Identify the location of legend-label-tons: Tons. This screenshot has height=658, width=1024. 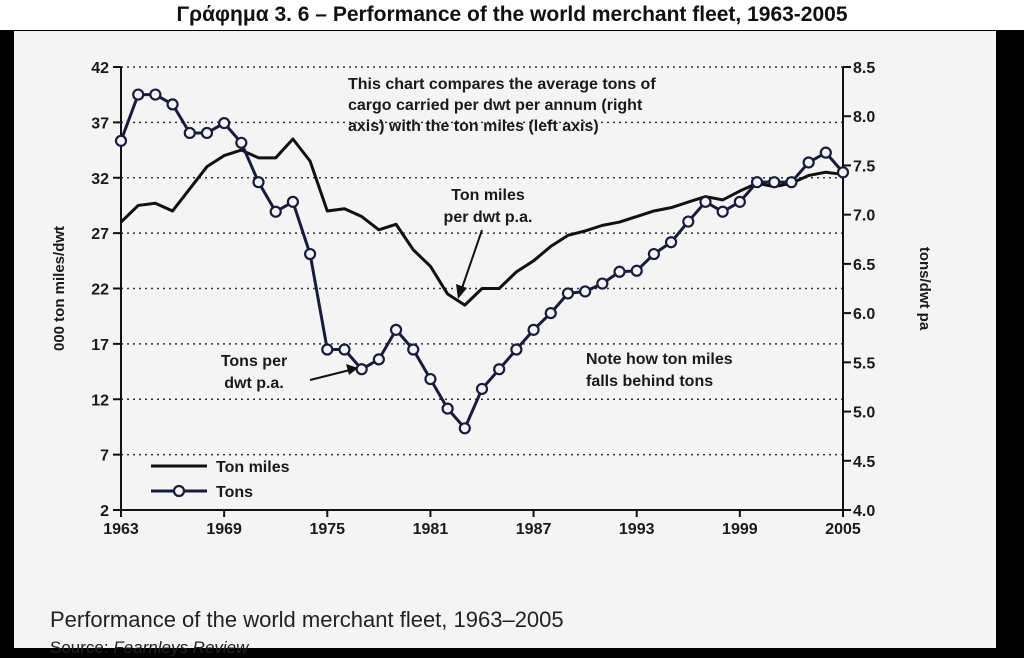
(234, 492).